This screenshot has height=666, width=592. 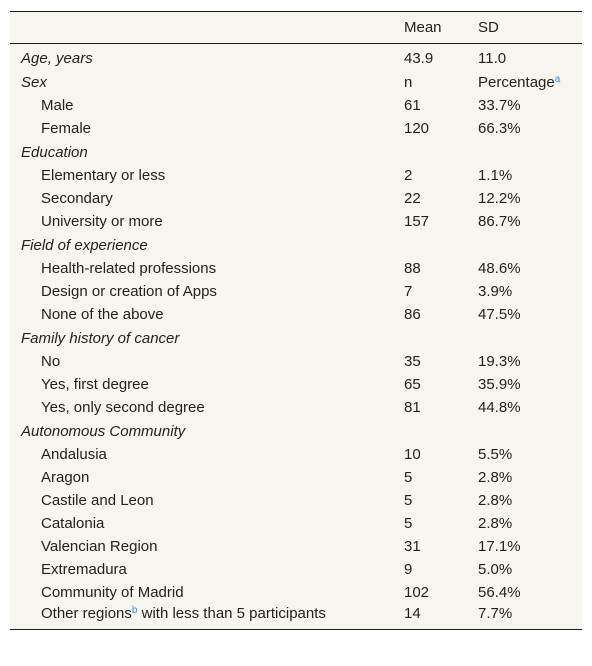 What do you see at coordinates (129, 268) in the screenshot?
I see `row-label-text: Health-related professions` at bounding box center [129, 268].